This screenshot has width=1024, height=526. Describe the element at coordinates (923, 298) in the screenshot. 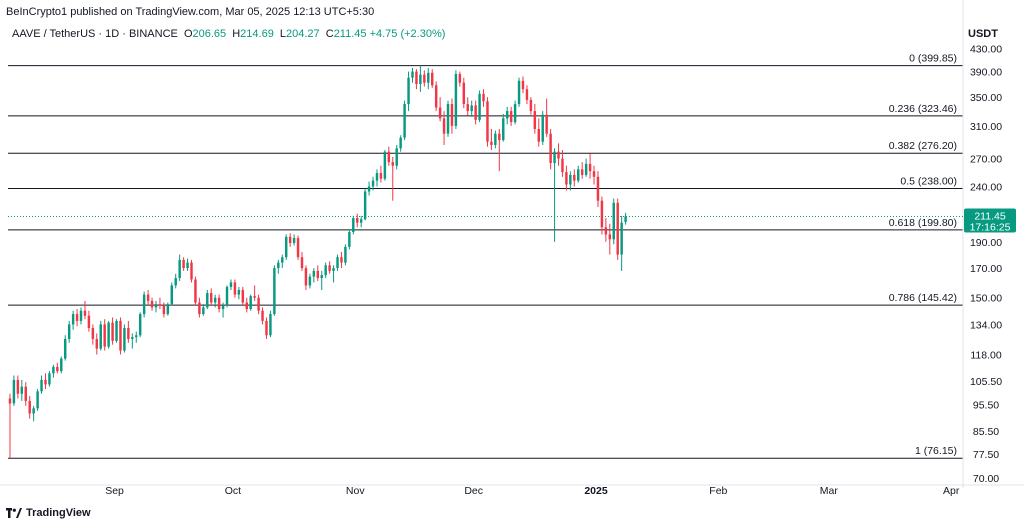

I see `fib-level-label: 0.786 (145.42)` at that location.